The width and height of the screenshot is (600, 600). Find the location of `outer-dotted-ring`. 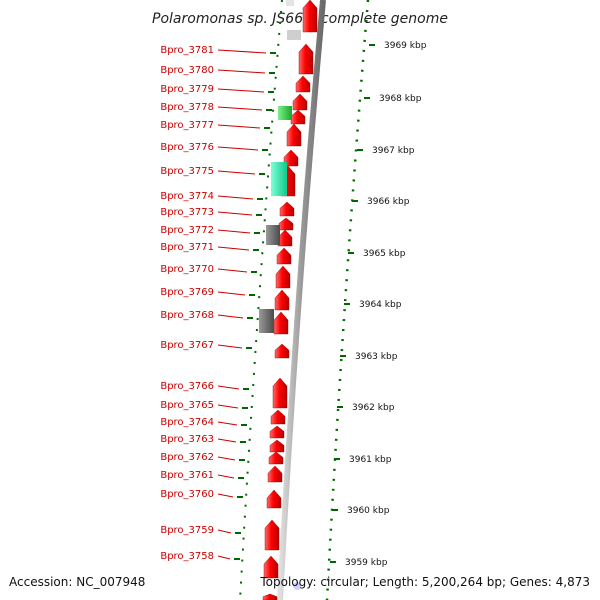

outer-dotted-ring is located at coordinates (347, 300).